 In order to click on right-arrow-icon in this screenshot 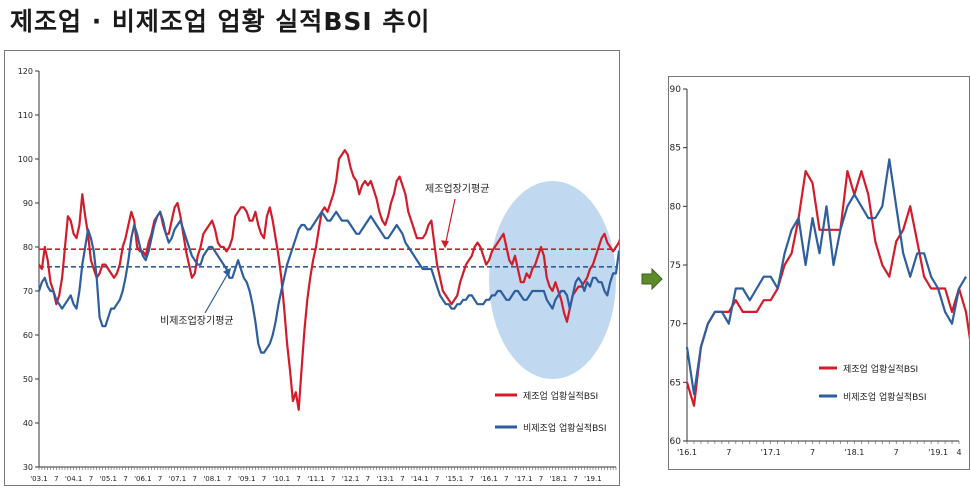, I will do `click(652, 279)`.